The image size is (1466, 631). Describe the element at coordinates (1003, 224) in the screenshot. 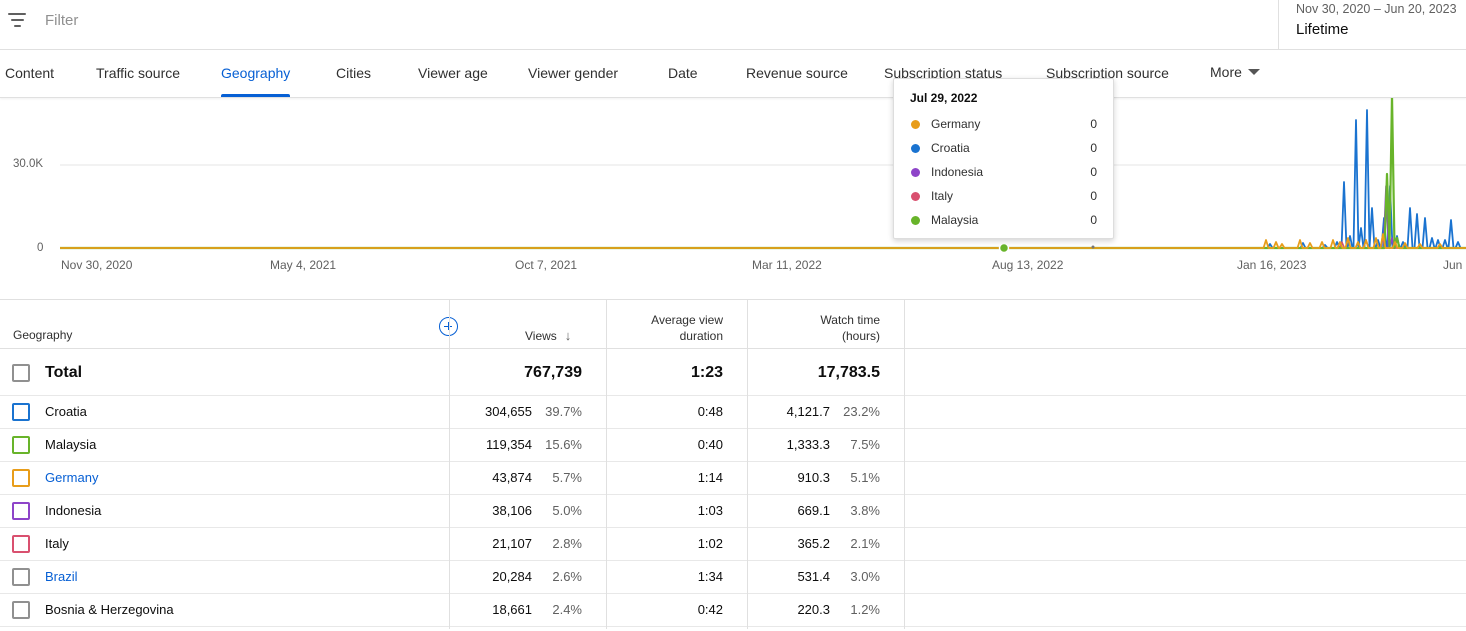

I see `tooltip-row: Malaysia 0` at that location.